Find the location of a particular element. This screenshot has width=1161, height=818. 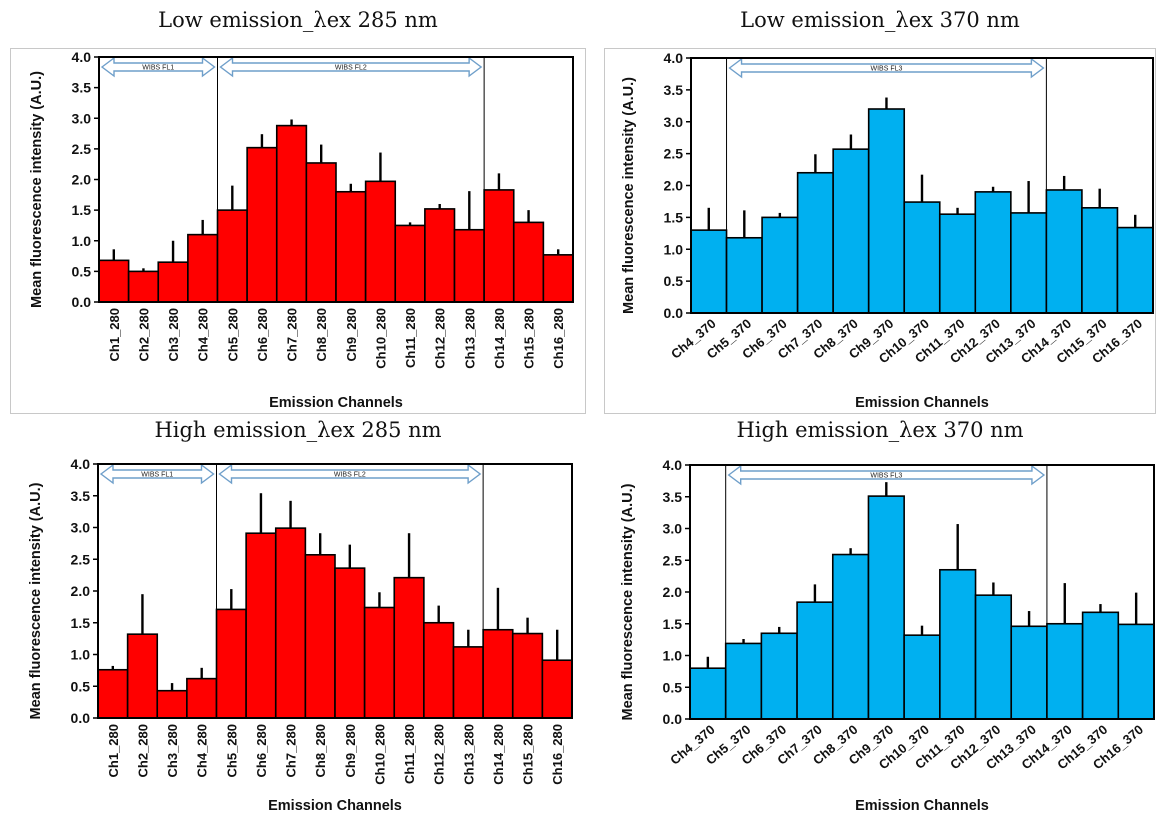

chart-title: Low emission_λex 370 nm is located at coordinates (880, 20).